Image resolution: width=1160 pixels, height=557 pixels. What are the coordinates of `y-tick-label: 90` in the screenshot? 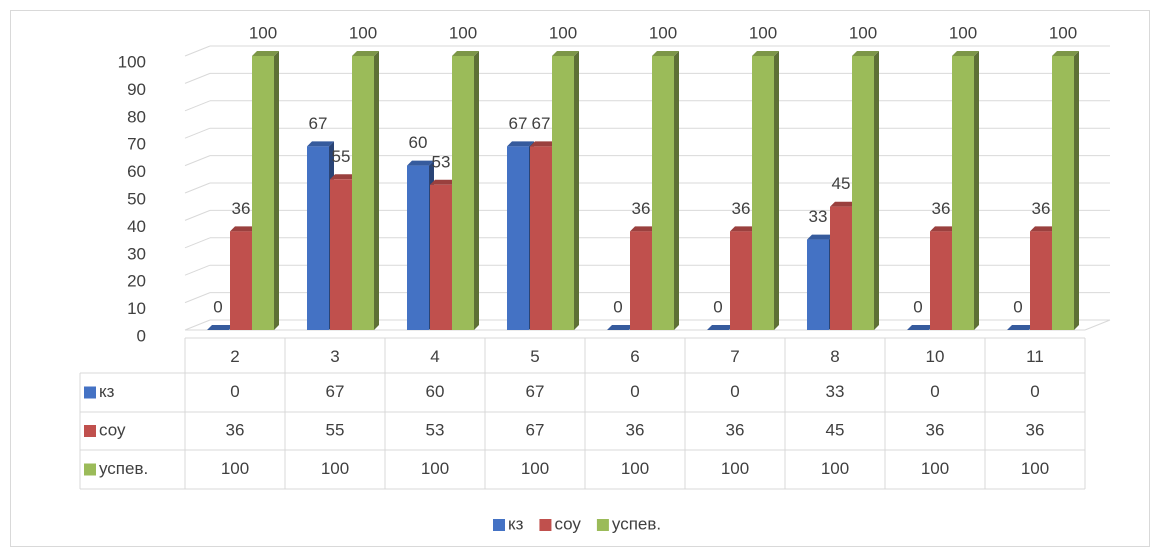 It's located at (136, 89).